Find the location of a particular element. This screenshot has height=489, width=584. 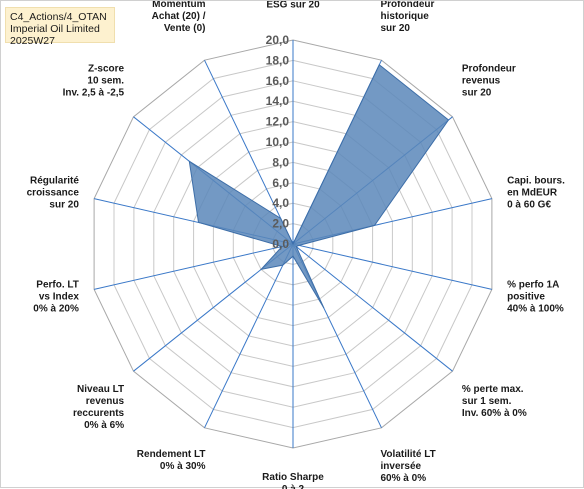

axis-label-11: Perfo. LT vs Index 0% à 20% is located at coordinates (56, 297).